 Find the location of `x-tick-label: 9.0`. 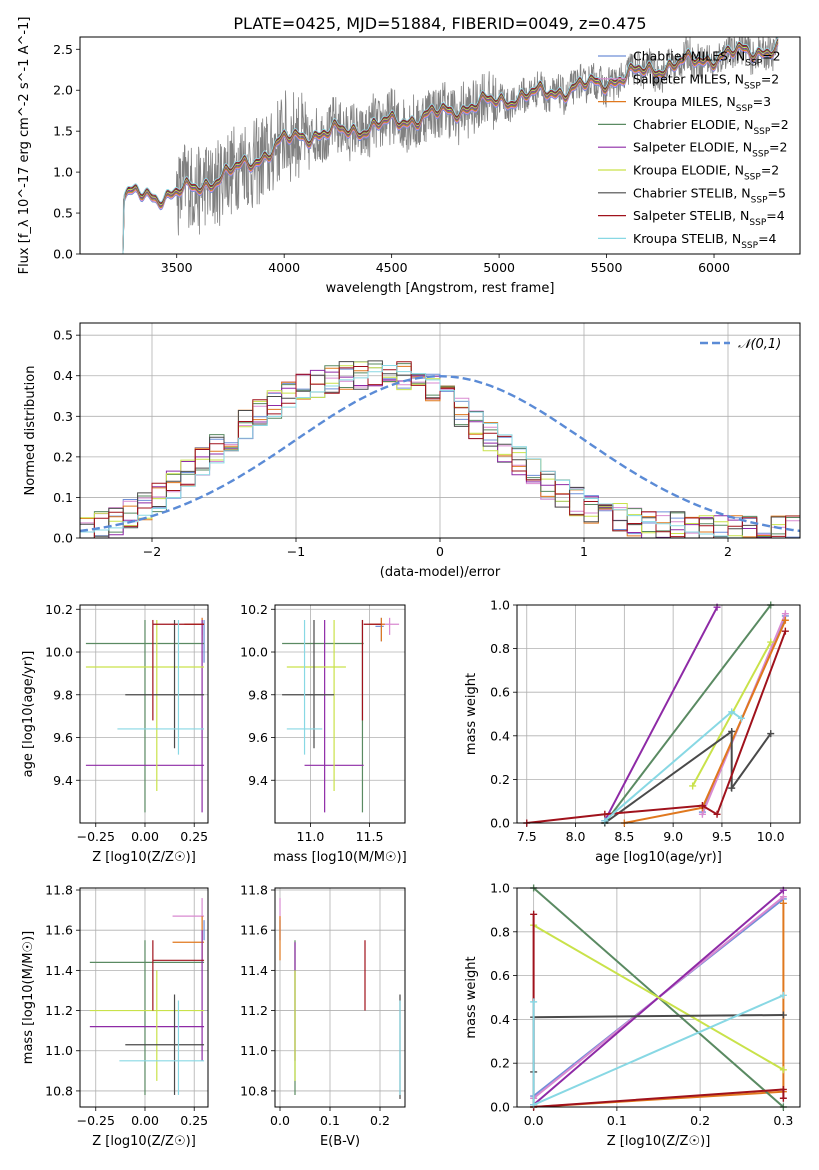

x-tick-label: 9.0 is located at coordinates (673, 836).